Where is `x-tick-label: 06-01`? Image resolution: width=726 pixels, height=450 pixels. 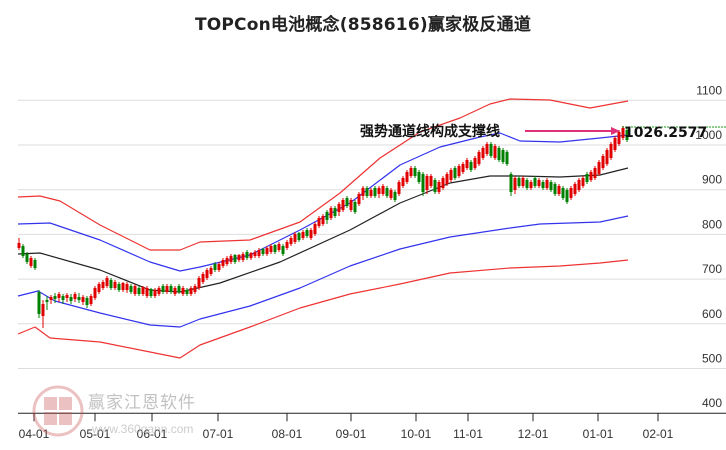
x-tick-label: 06-01 is located at coordinates (152, 434).